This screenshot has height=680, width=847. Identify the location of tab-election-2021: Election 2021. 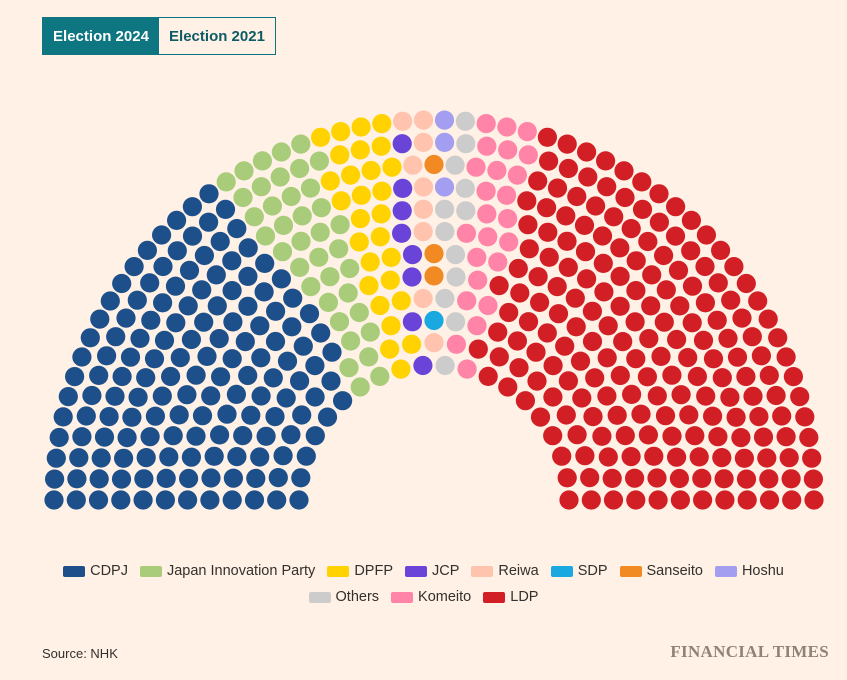
(217, 36).